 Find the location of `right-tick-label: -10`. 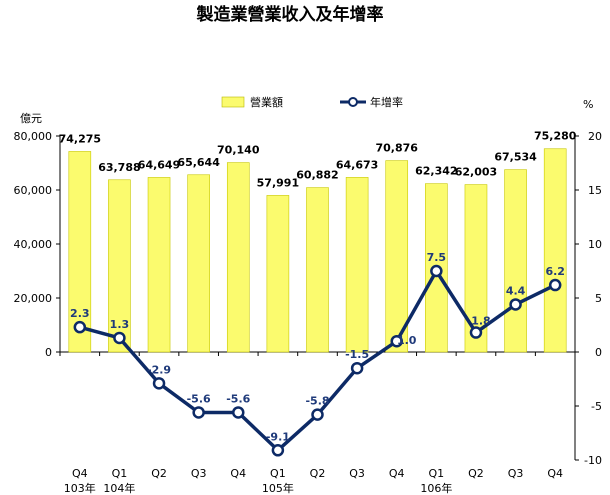

right-tick-label: -10 is located at coordinates (593, 460).